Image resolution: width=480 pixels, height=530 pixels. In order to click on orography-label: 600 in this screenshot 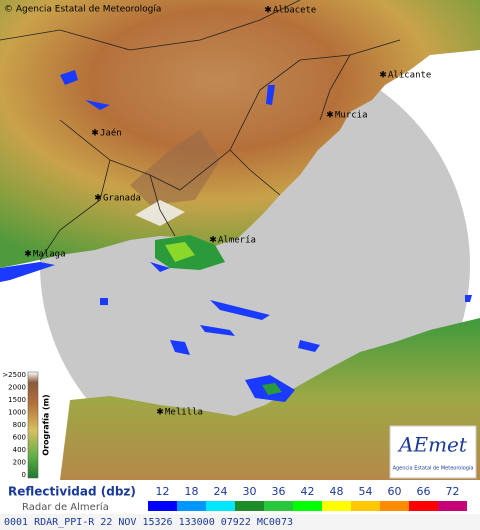, I will do `click(19, 438)`.